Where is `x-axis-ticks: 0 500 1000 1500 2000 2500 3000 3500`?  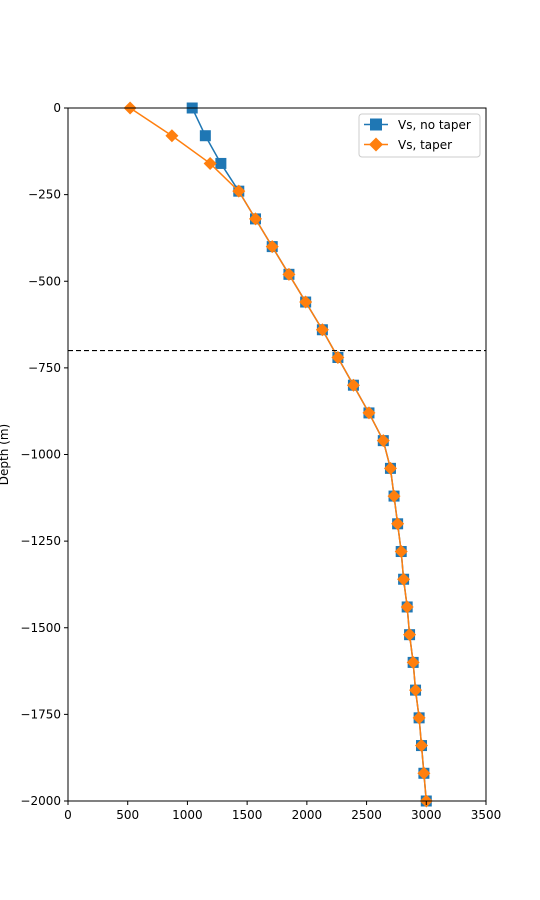 x-axis-ticks: 0 500 1000 1500 2000 2500 3000 3500 is located at coordinates (282, 811).